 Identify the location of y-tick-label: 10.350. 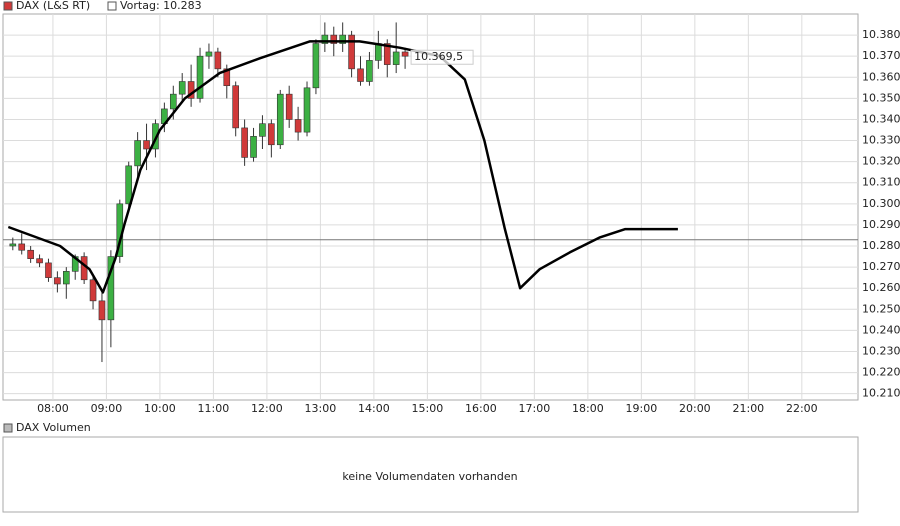
(881, 97).